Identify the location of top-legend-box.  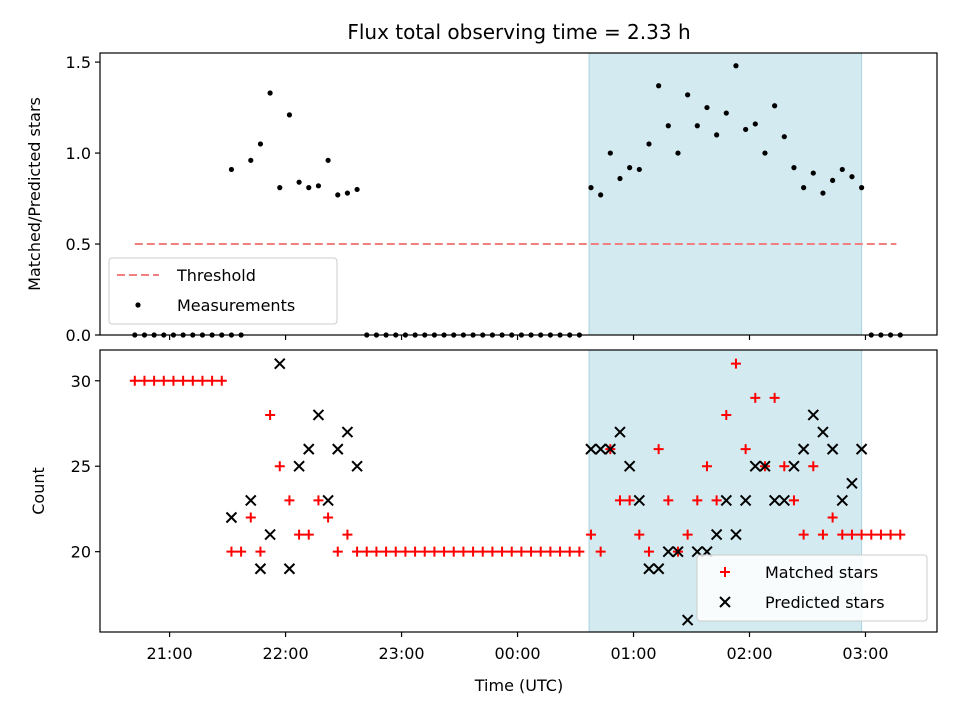
(223, 291).